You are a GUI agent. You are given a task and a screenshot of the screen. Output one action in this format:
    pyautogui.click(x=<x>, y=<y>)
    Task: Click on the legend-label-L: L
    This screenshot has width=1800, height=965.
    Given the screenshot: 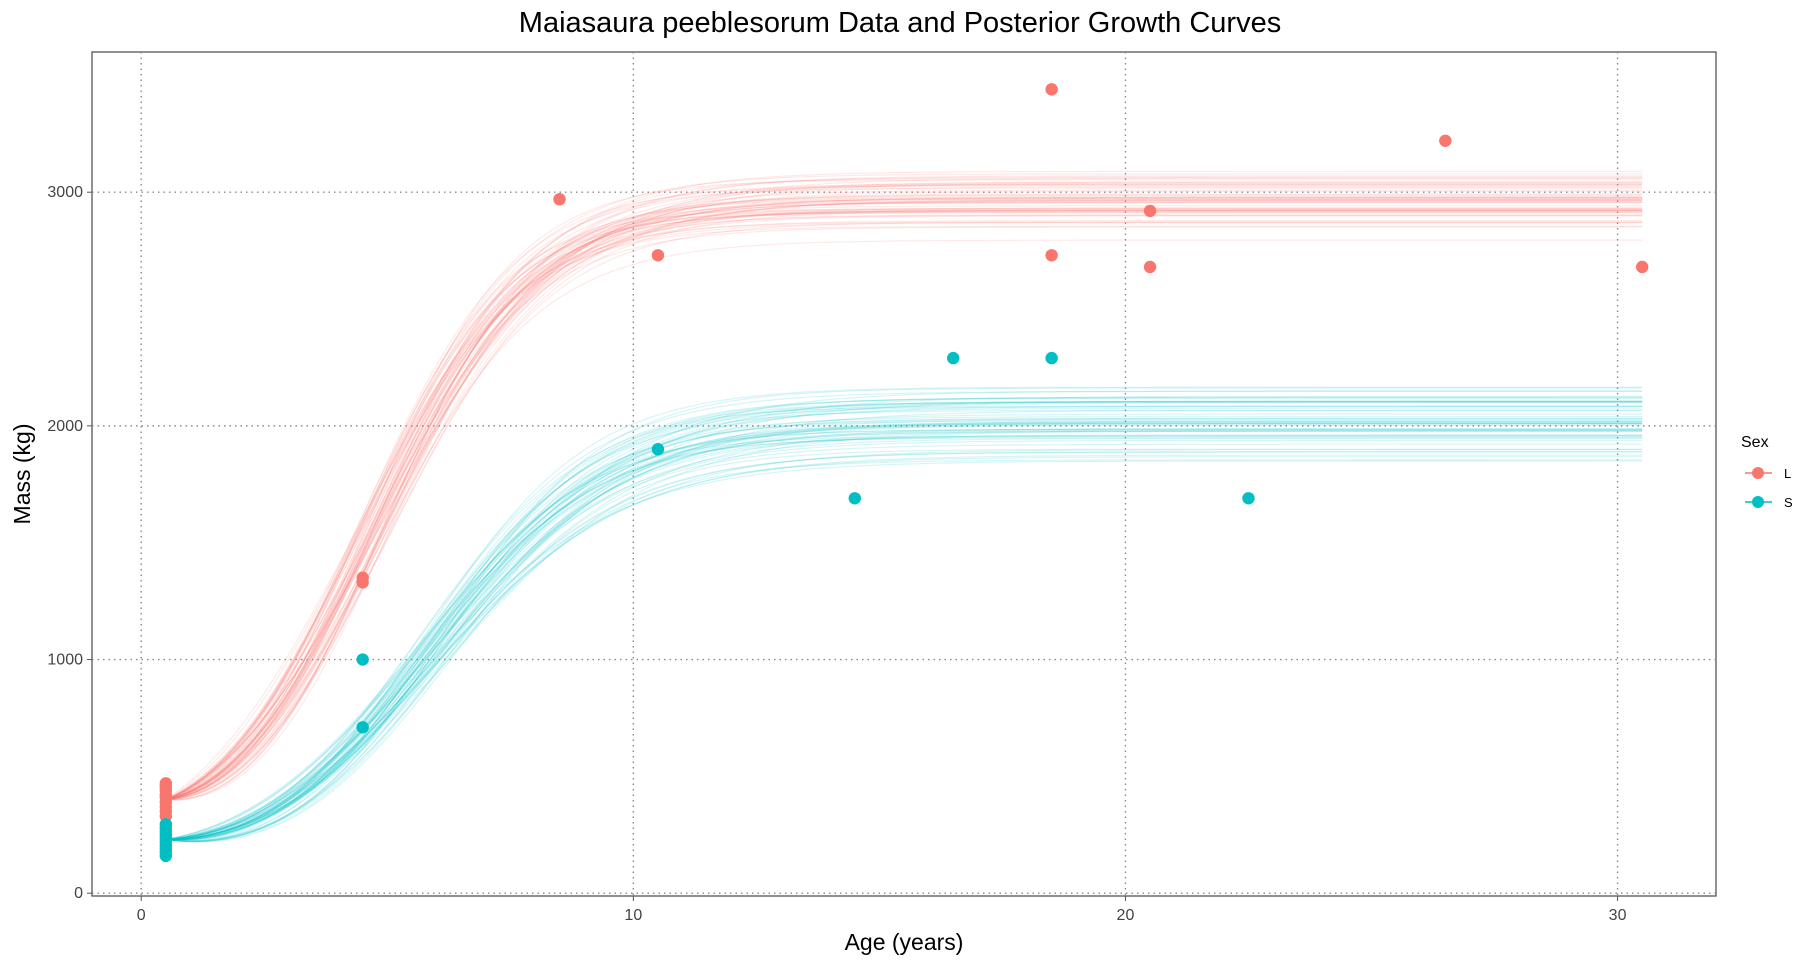 What is the action you would take?
    pyautogui.click(x=1787, y=473)
    